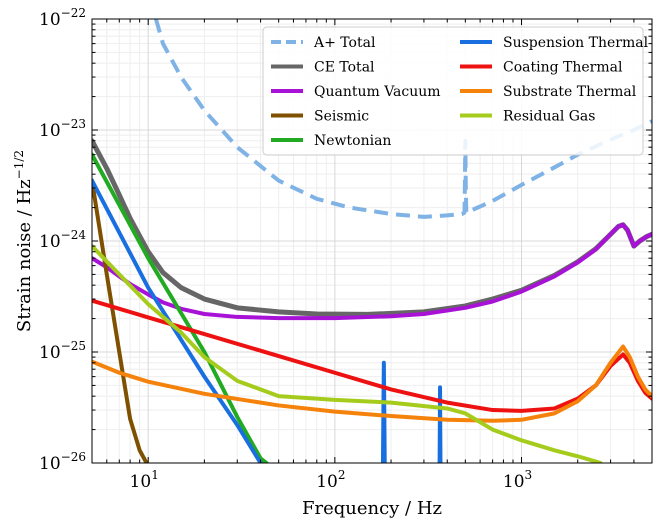  Describe the element at coordinates (570, 92) in the screenshot. I see `legend-label: Substrate Thermal` at that location.